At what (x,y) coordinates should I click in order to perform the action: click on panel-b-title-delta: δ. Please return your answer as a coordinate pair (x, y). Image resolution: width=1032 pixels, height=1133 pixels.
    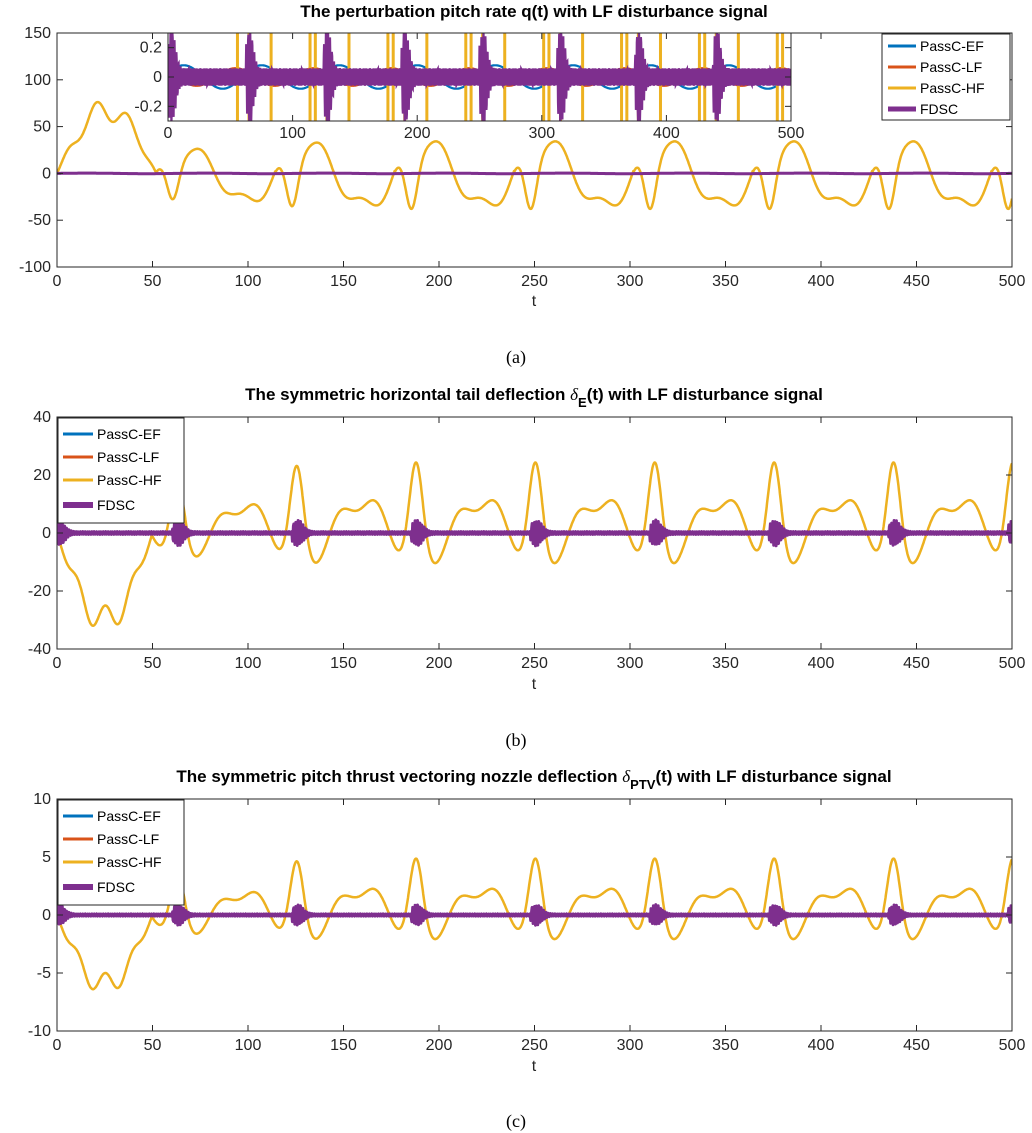
    Looking at the image, I should click on (574, 394).